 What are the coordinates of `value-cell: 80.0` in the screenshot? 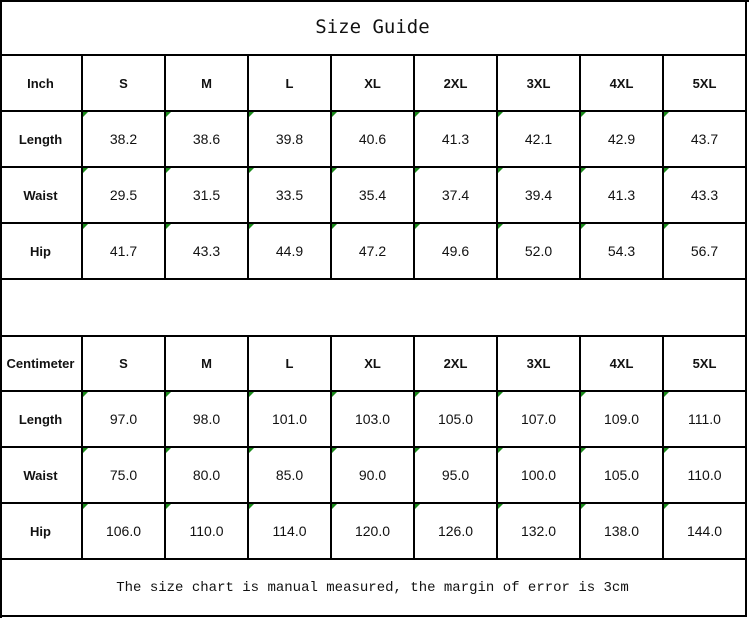 It's located at (207, 476).